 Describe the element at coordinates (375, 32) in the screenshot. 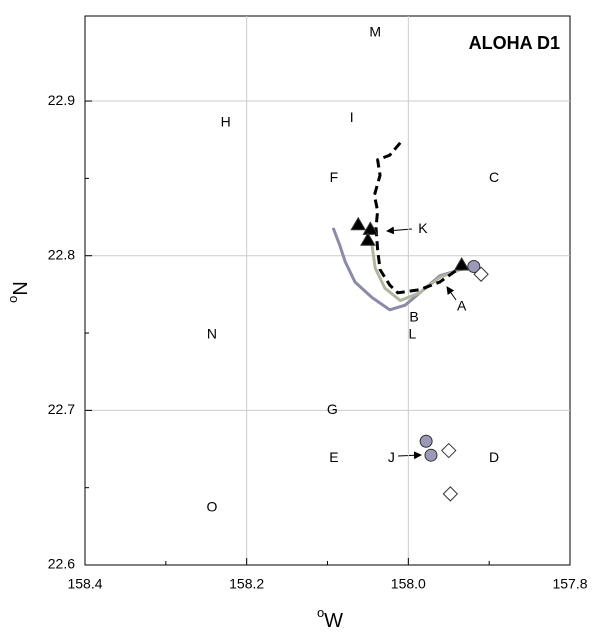

I see `station-label: M` at that location.